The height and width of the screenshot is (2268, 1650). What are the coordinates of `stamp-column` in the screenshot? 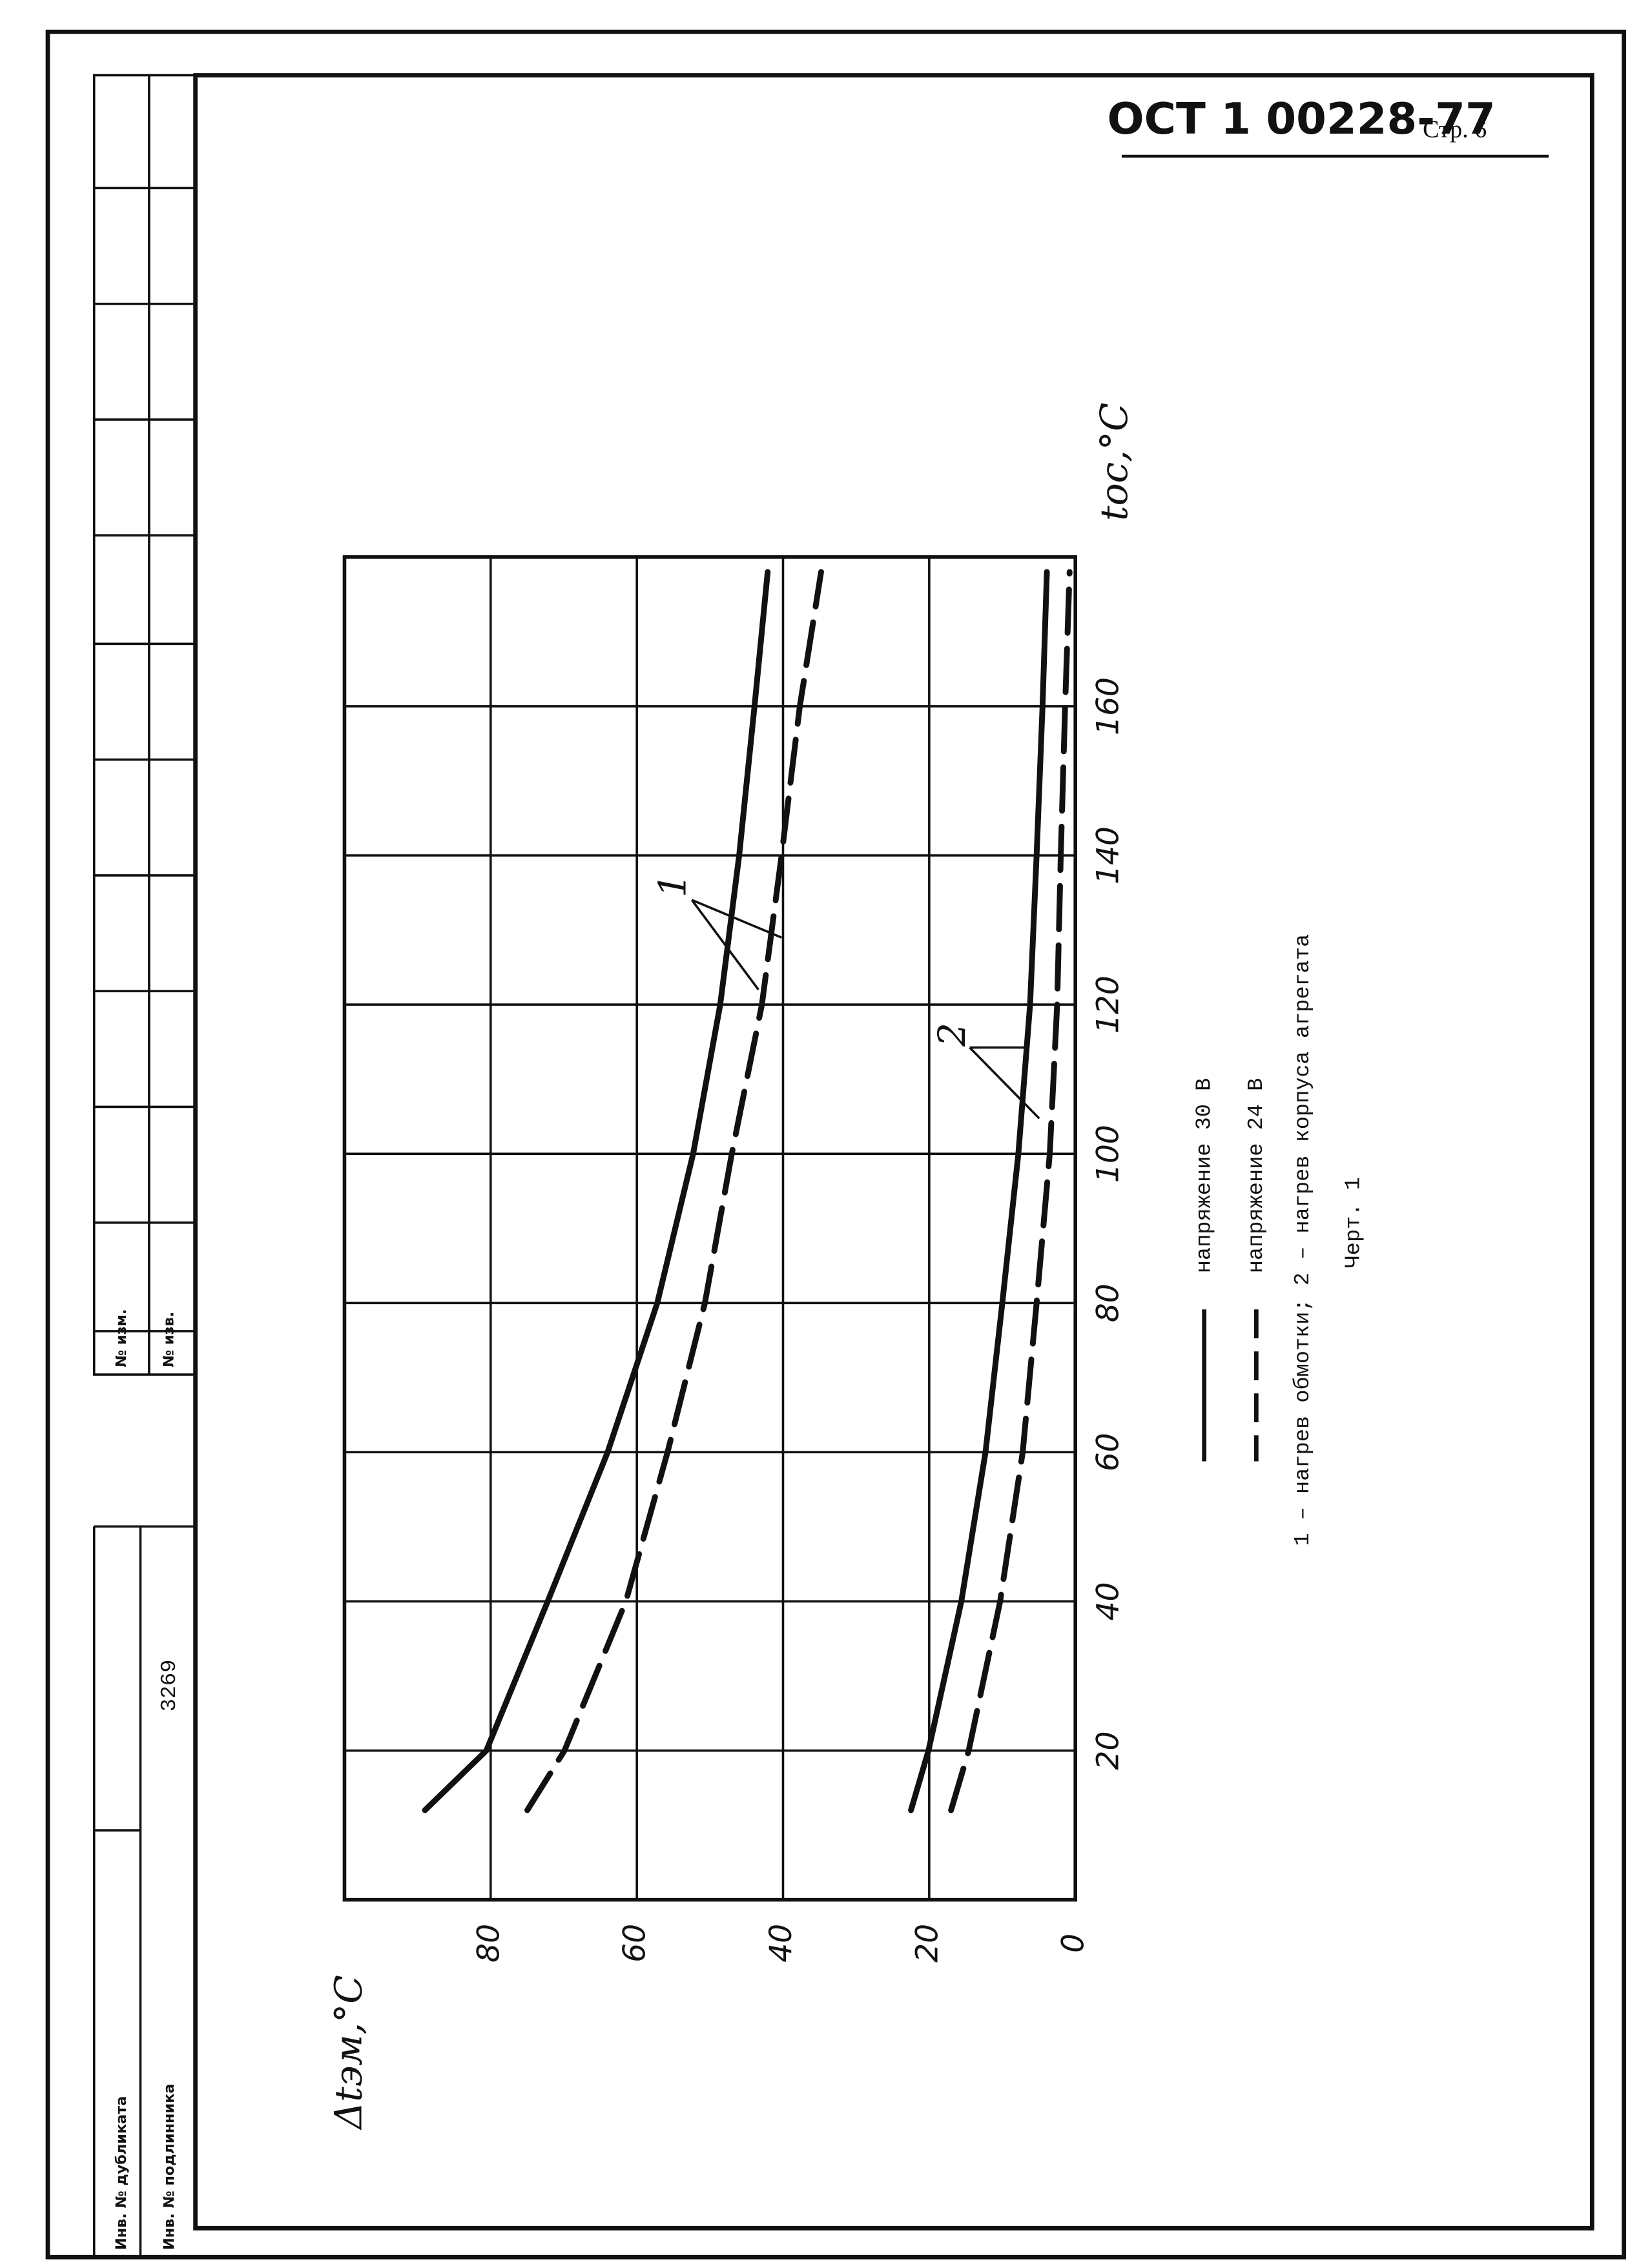 It's located at (144, 1166).